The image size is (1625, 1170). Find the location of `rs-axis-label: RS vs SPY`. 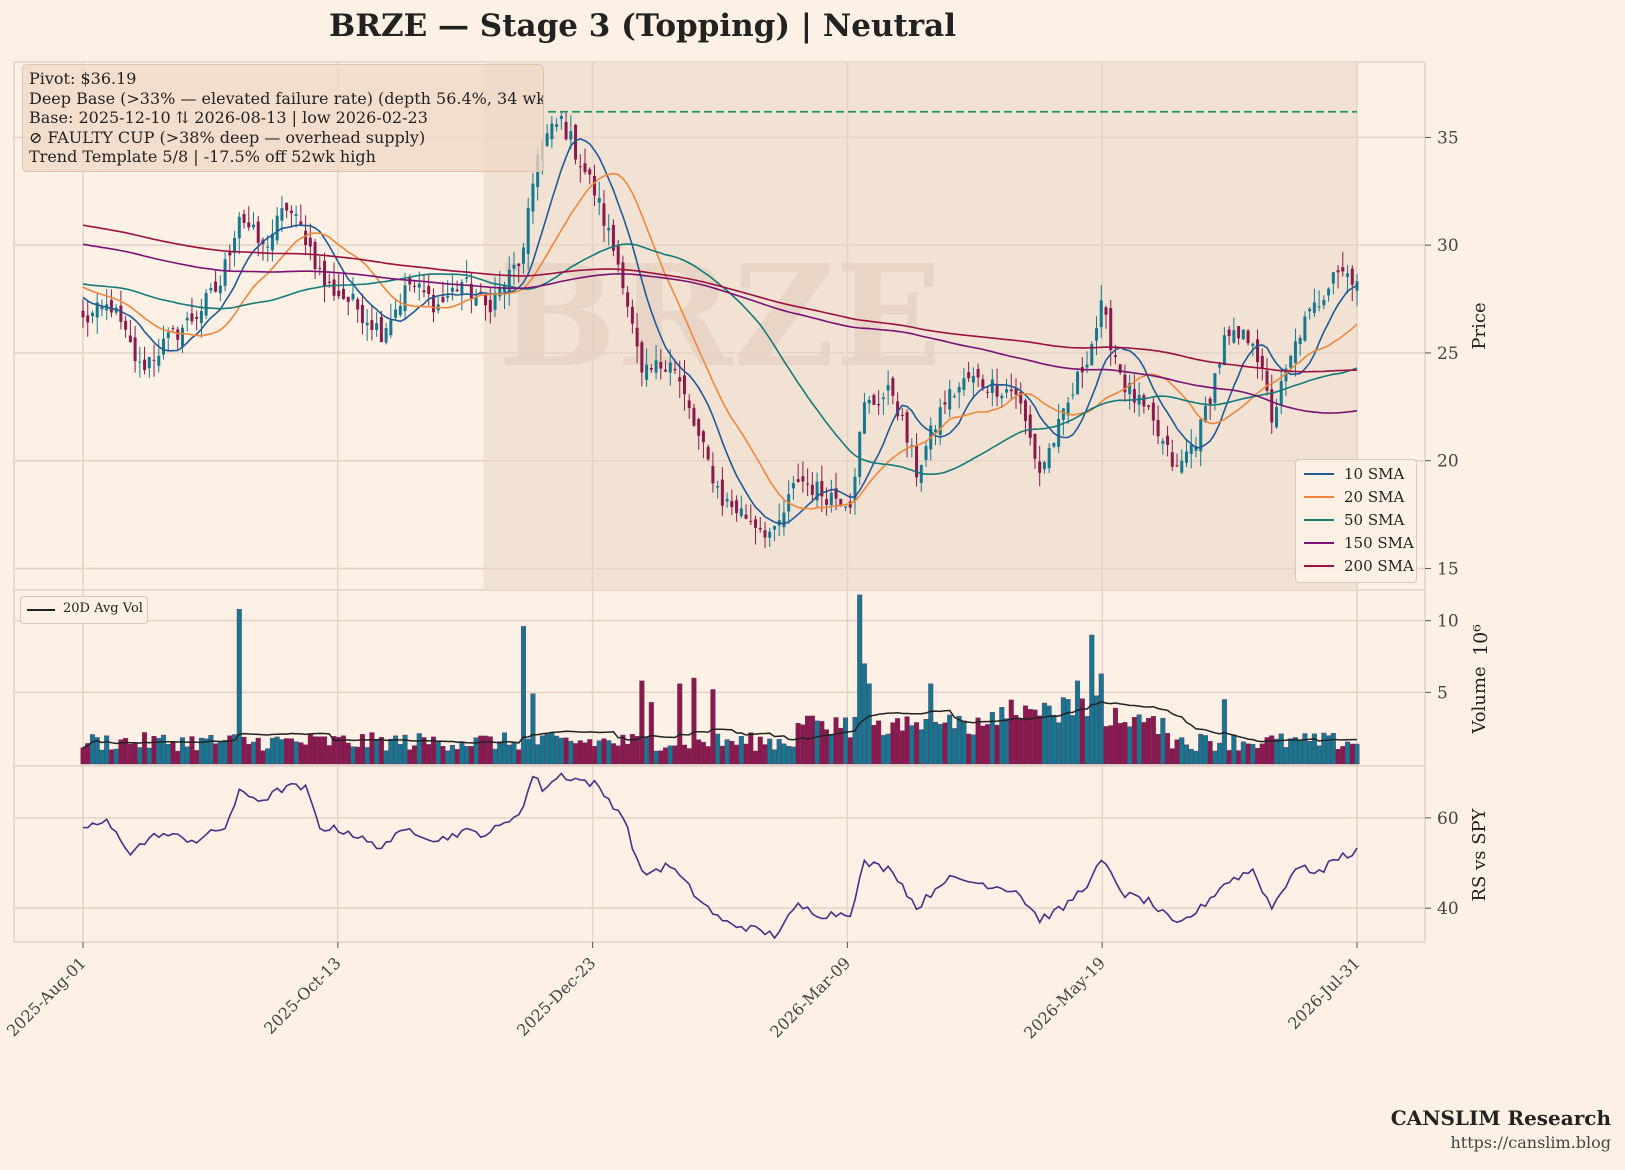

rs-axis-label: RS vs SPY is located at coordinates (1479, 854).